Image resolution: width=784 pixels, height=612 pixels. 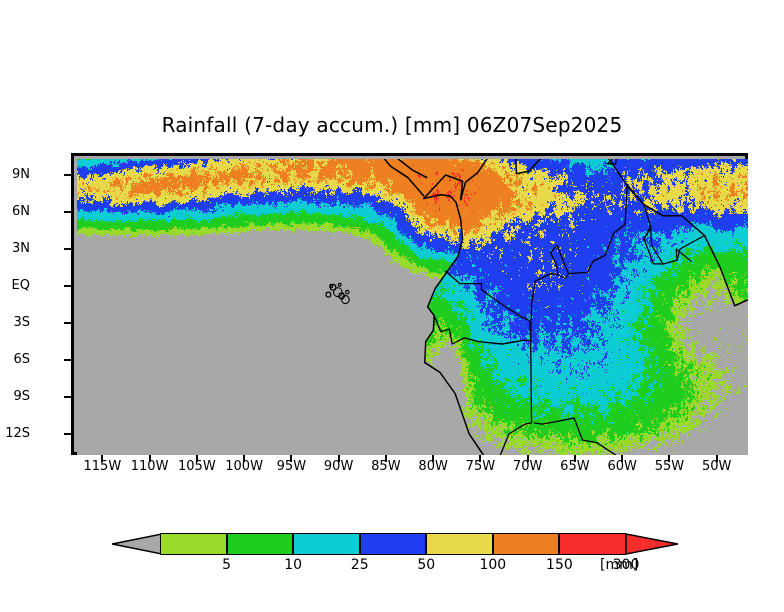 What do you see at coordinates (291, 466) in the screenshot?
I see `x-tick-label: 95W` at bounding box center [291, 466].